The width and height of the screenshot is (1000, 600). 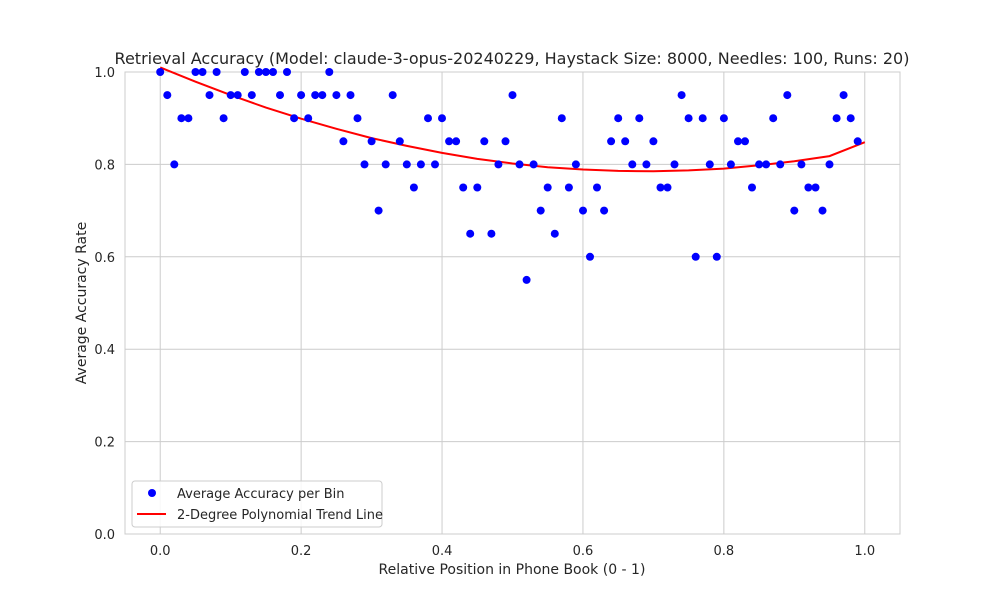 I want to click on x-tick-label: 0.8, so click(x=724, y=551).